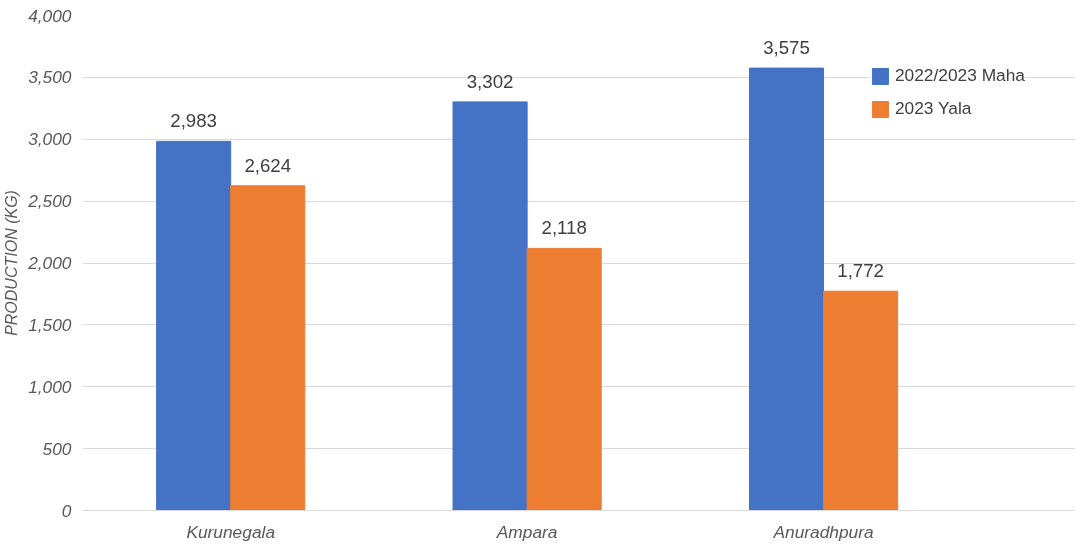 This screenshot has height=552, width=1083. Describe the element at coordinates (50, 386) in the screenshot. I see `y-tick-label: 1,000` at that location.